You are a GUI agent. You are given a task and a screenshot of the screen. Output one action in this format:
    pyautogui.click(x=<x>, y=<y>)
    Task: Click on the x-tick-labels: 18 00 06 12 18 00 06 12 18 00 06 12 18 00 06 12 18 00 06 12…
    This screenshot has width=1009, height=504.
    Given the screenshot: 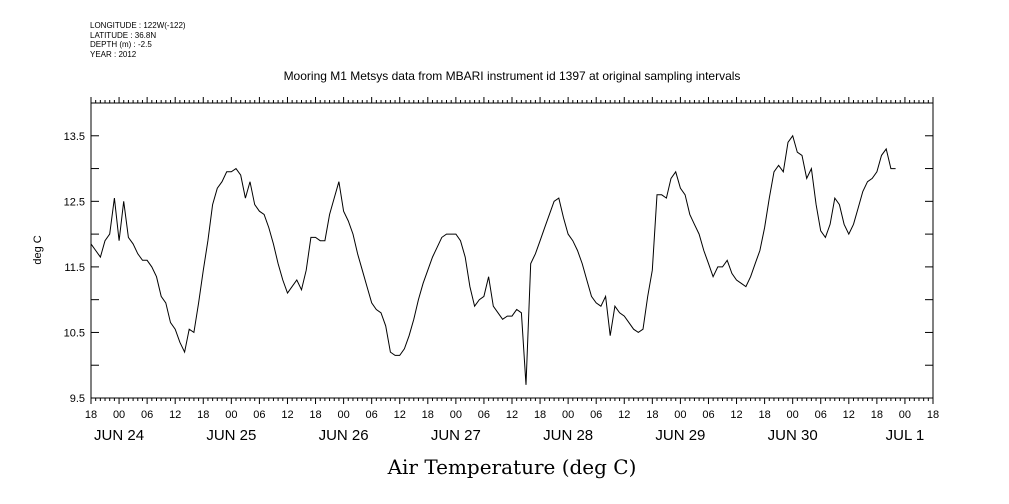 What is the action you would take?
    pyautogui.click(x=512, y=415)
    